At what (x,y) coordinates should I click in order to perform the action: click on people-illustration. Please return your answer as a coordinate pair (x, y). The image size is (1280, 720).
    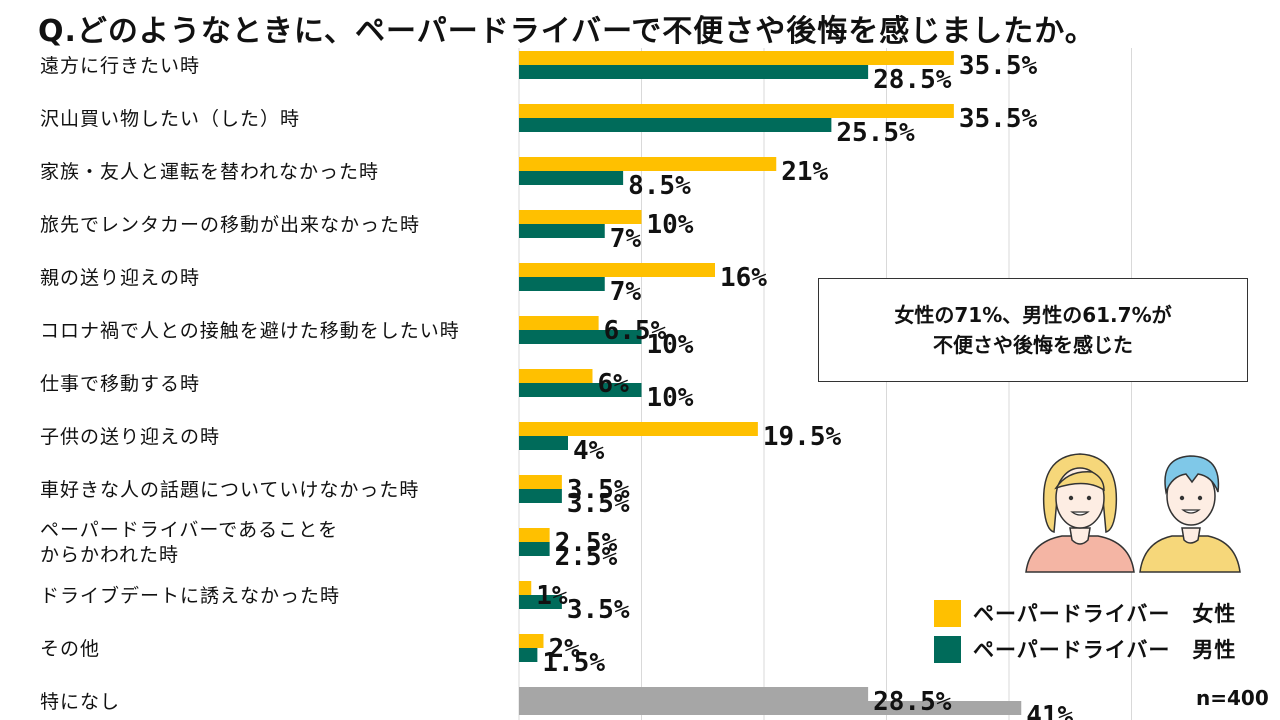
    Looking at the image, I should click on (1133, 513).